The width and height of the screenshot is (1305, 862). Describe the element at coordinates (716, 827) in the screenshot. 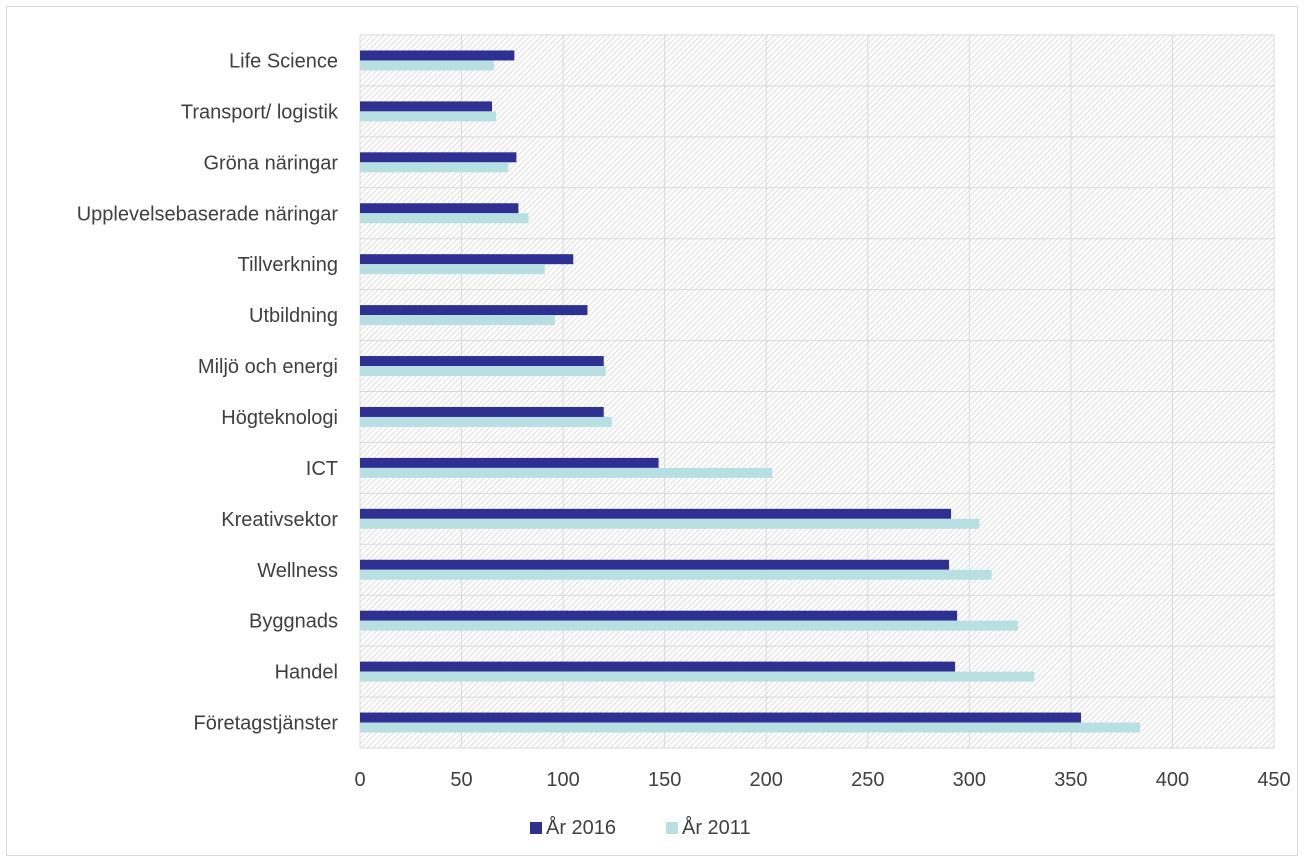

I see `legend-label-2011: År 2011` at that location.